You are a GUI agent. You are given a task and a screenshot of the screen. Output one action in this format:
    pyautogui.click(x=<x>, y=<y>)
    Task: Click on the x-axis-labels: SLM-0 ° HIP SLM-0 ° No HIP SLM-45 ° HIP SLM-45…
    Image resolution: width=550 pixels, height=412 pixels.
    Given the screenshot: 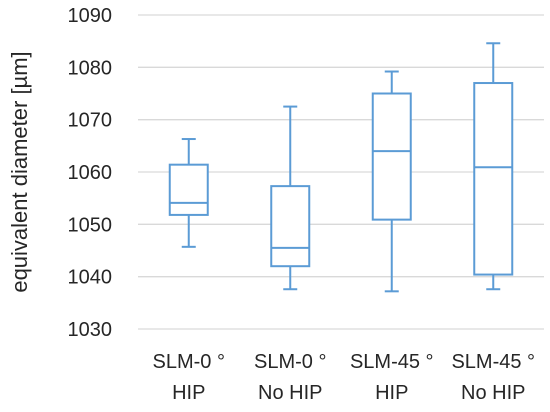 What is the action you would take?
    pyautogui.click(x=344, y=377)
    